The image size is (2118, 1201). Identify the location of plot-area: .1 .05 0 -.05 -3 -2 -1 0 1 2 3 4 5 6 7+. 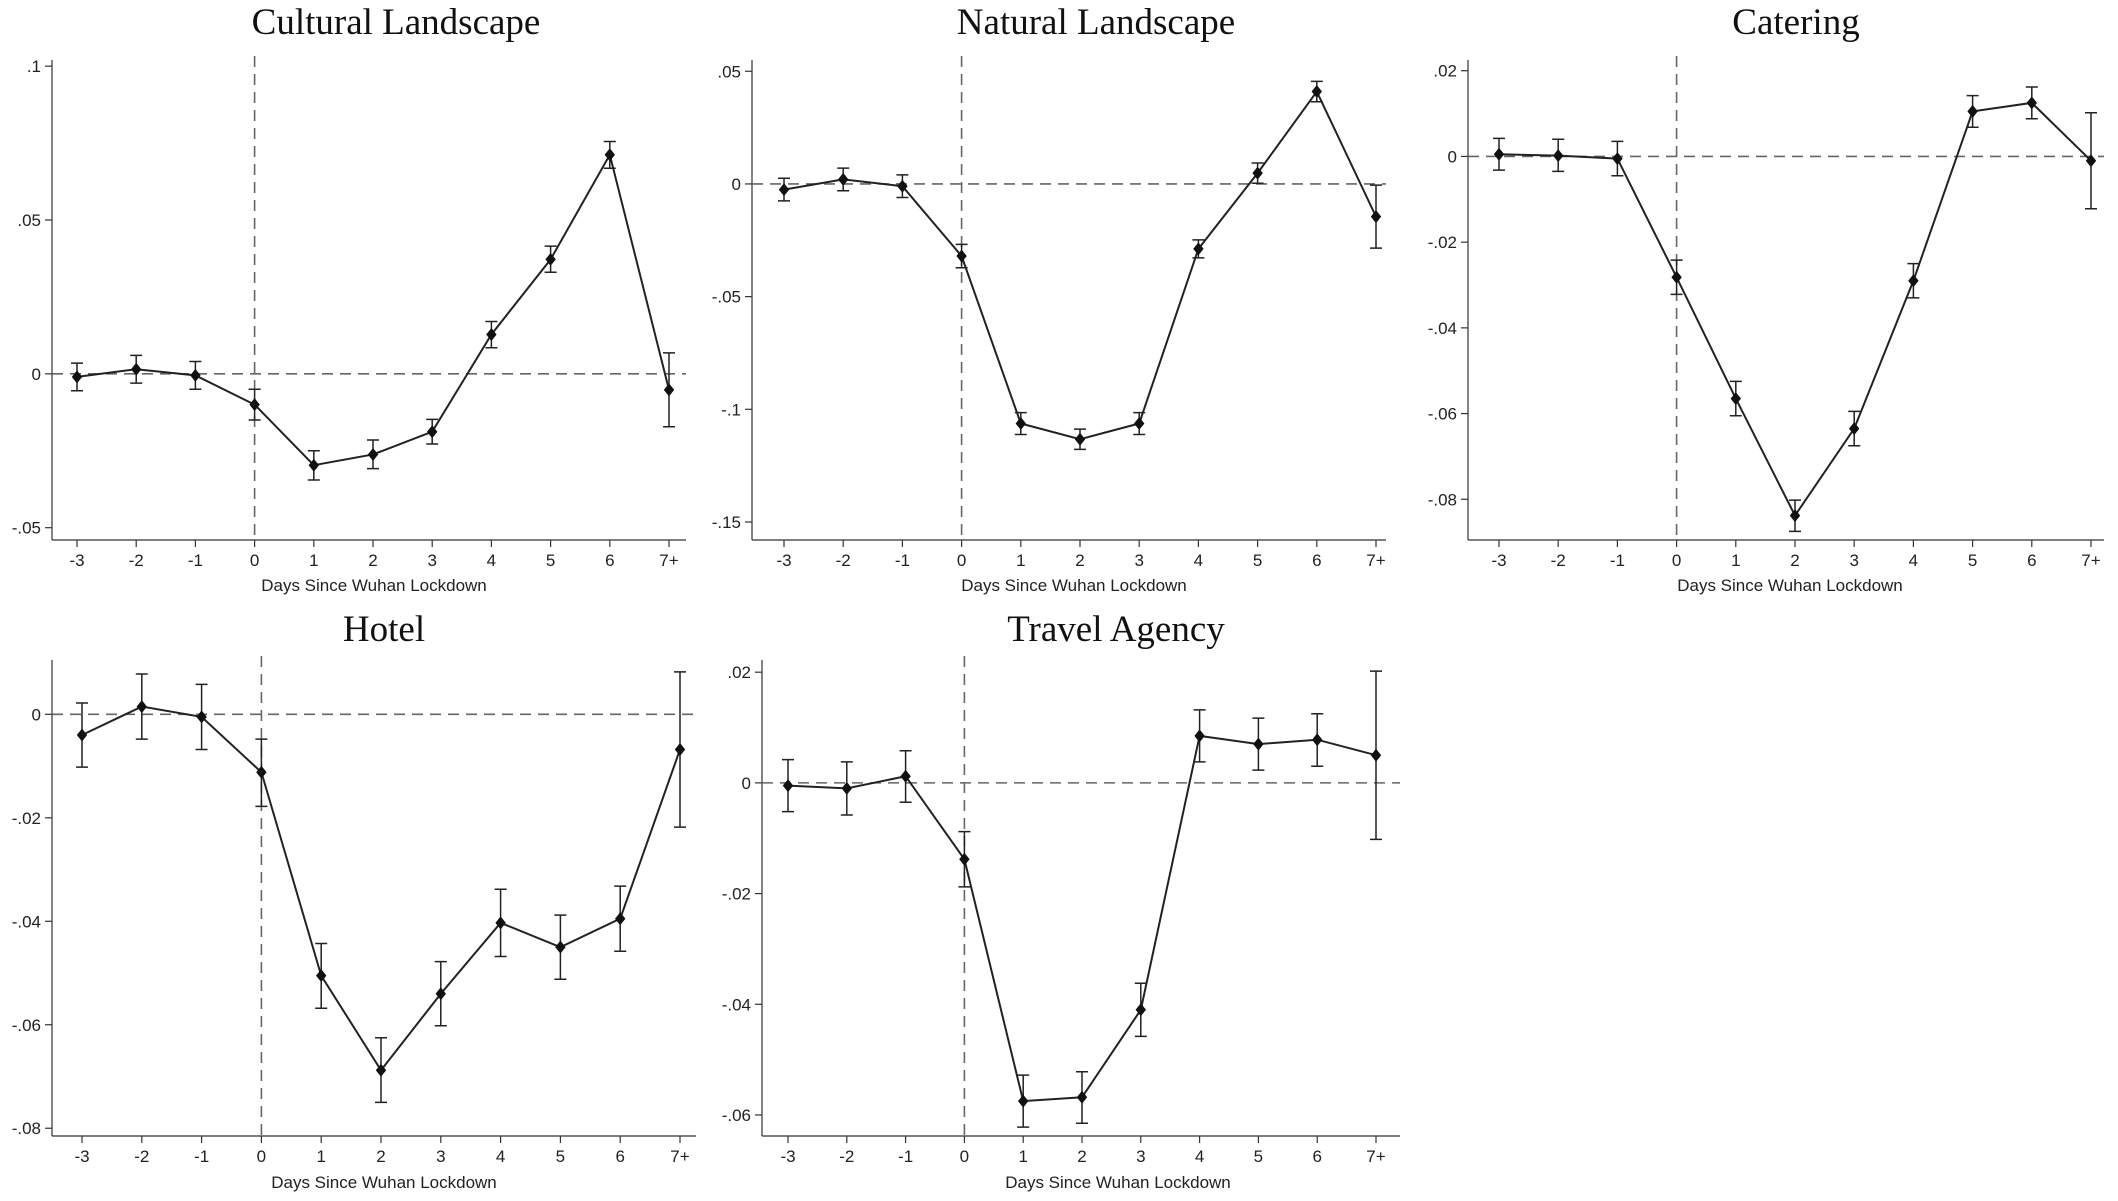
(349, 313).